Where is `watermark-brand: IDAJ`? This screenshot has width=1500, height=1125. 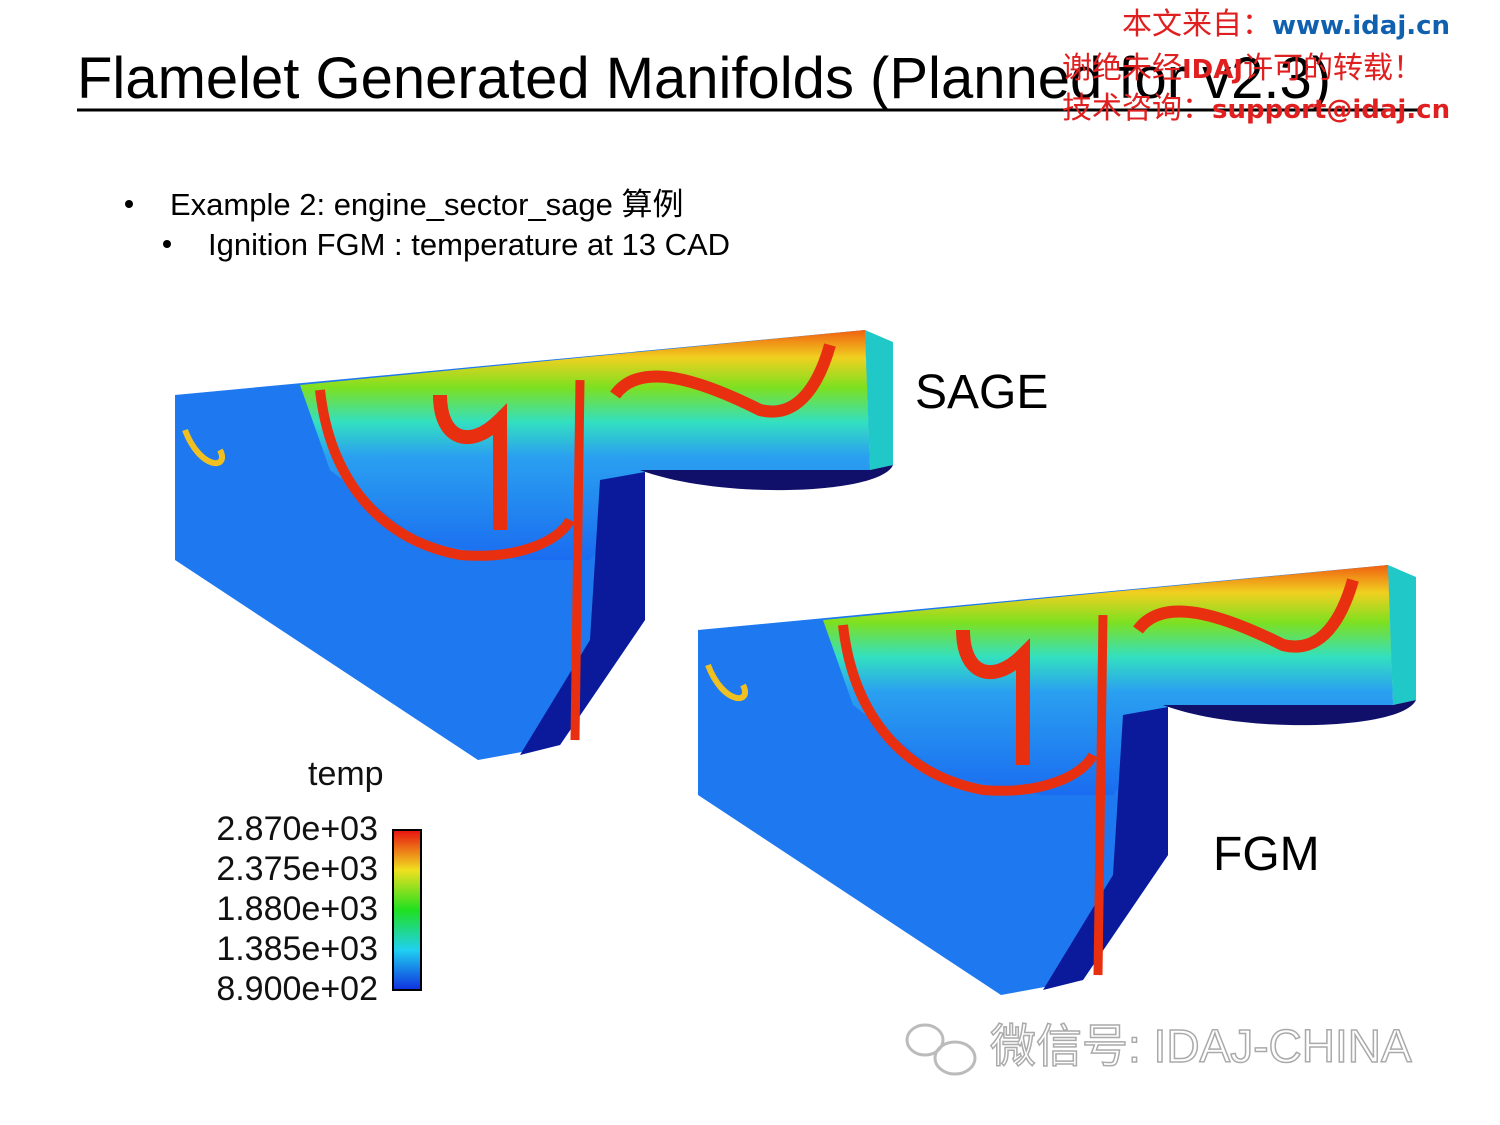
watermark-brand: IDAJ is located at coordinates (1212, 70).